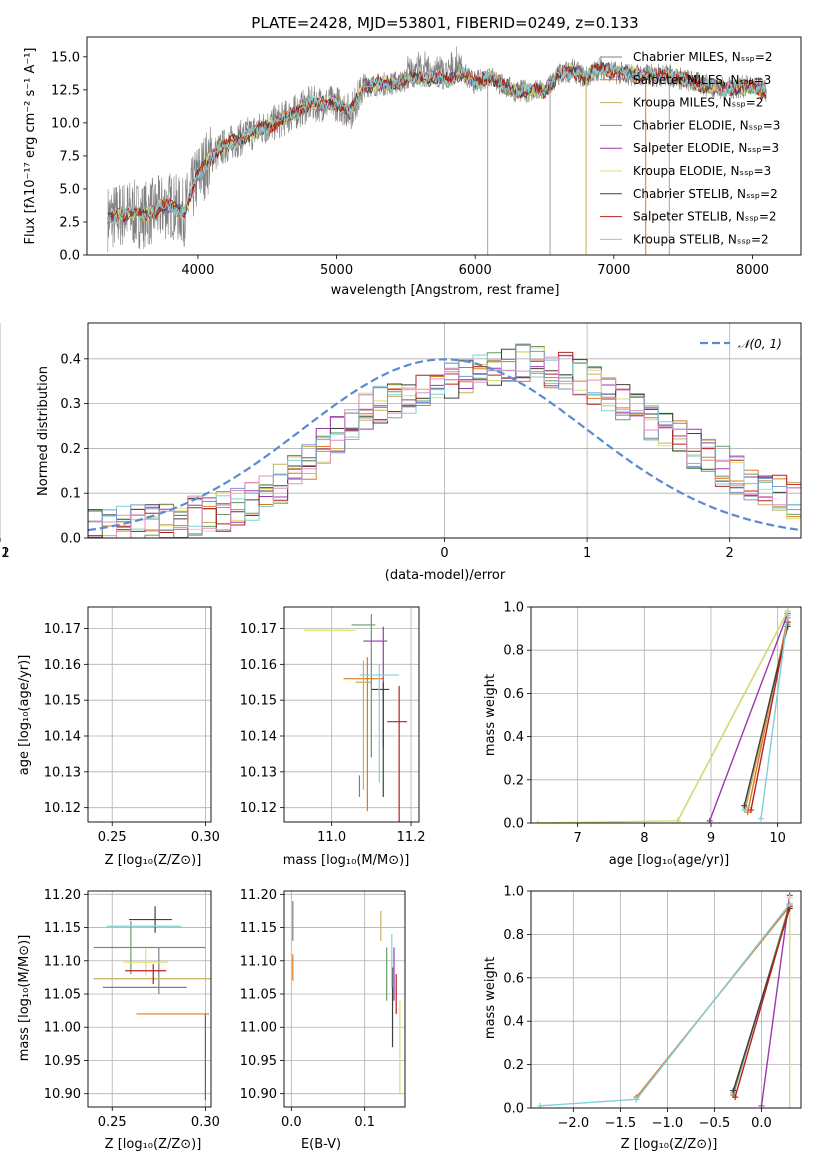  I want to click on x-tick-label: 0, so click(444, 553).